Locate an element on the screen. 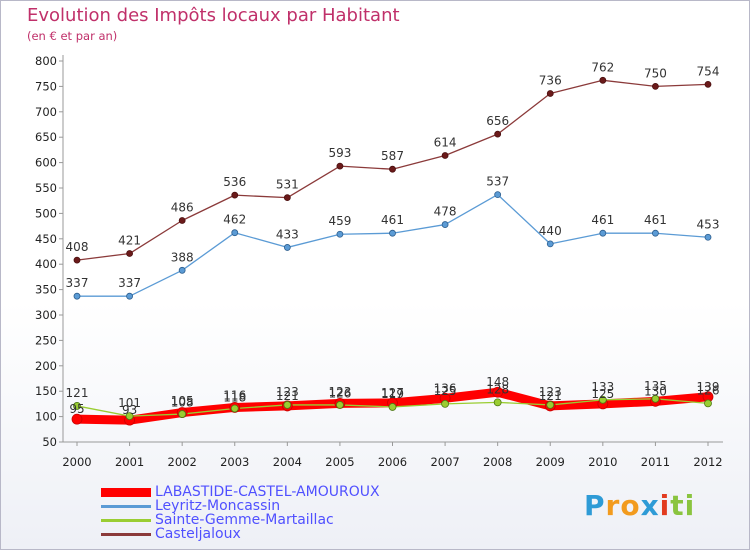 This screenshot has height=550, width=750. data-label-casteljaloux: 587 is located at coordinates (392, 156).